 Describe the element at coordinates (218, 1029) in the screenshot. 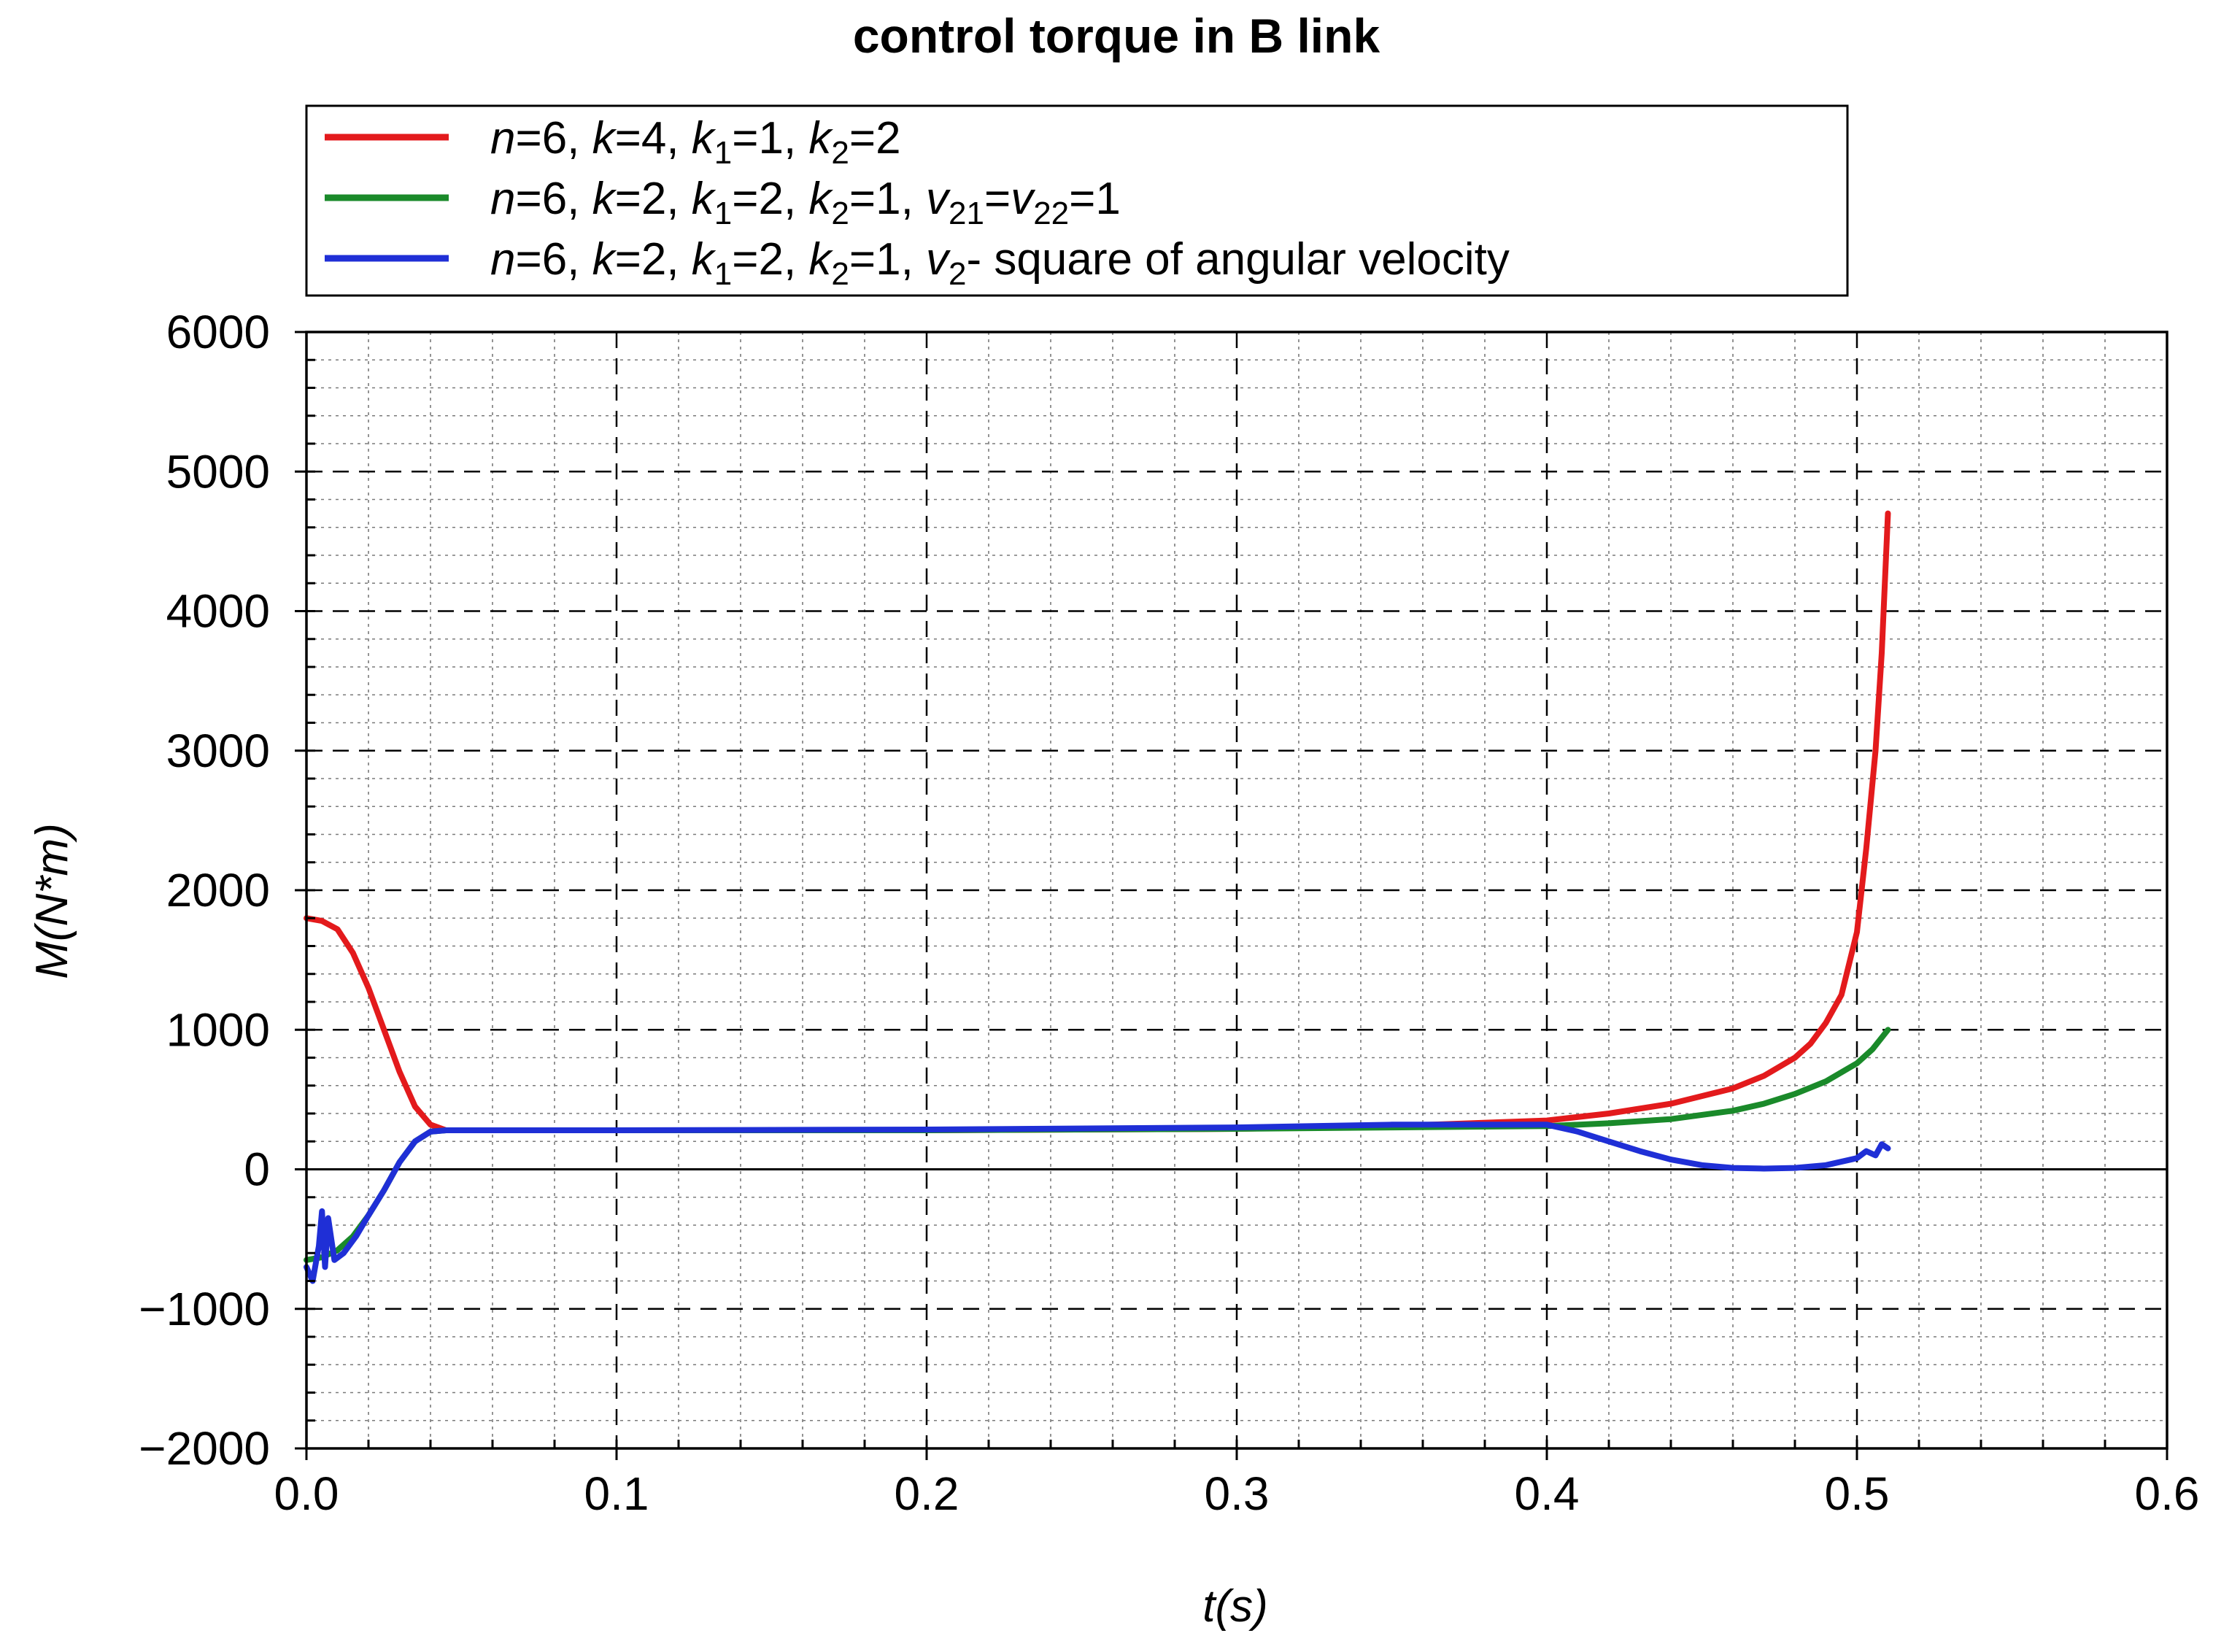

I see `y-tick-label: 1000` at that location.